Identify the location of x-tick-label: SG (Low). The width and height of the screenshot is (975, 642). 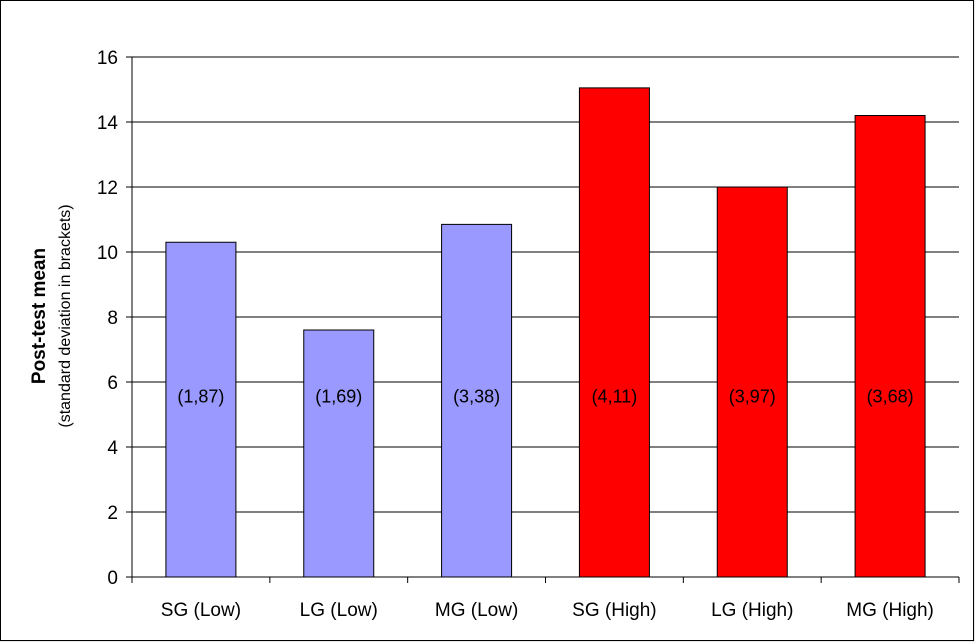
(201, 610).